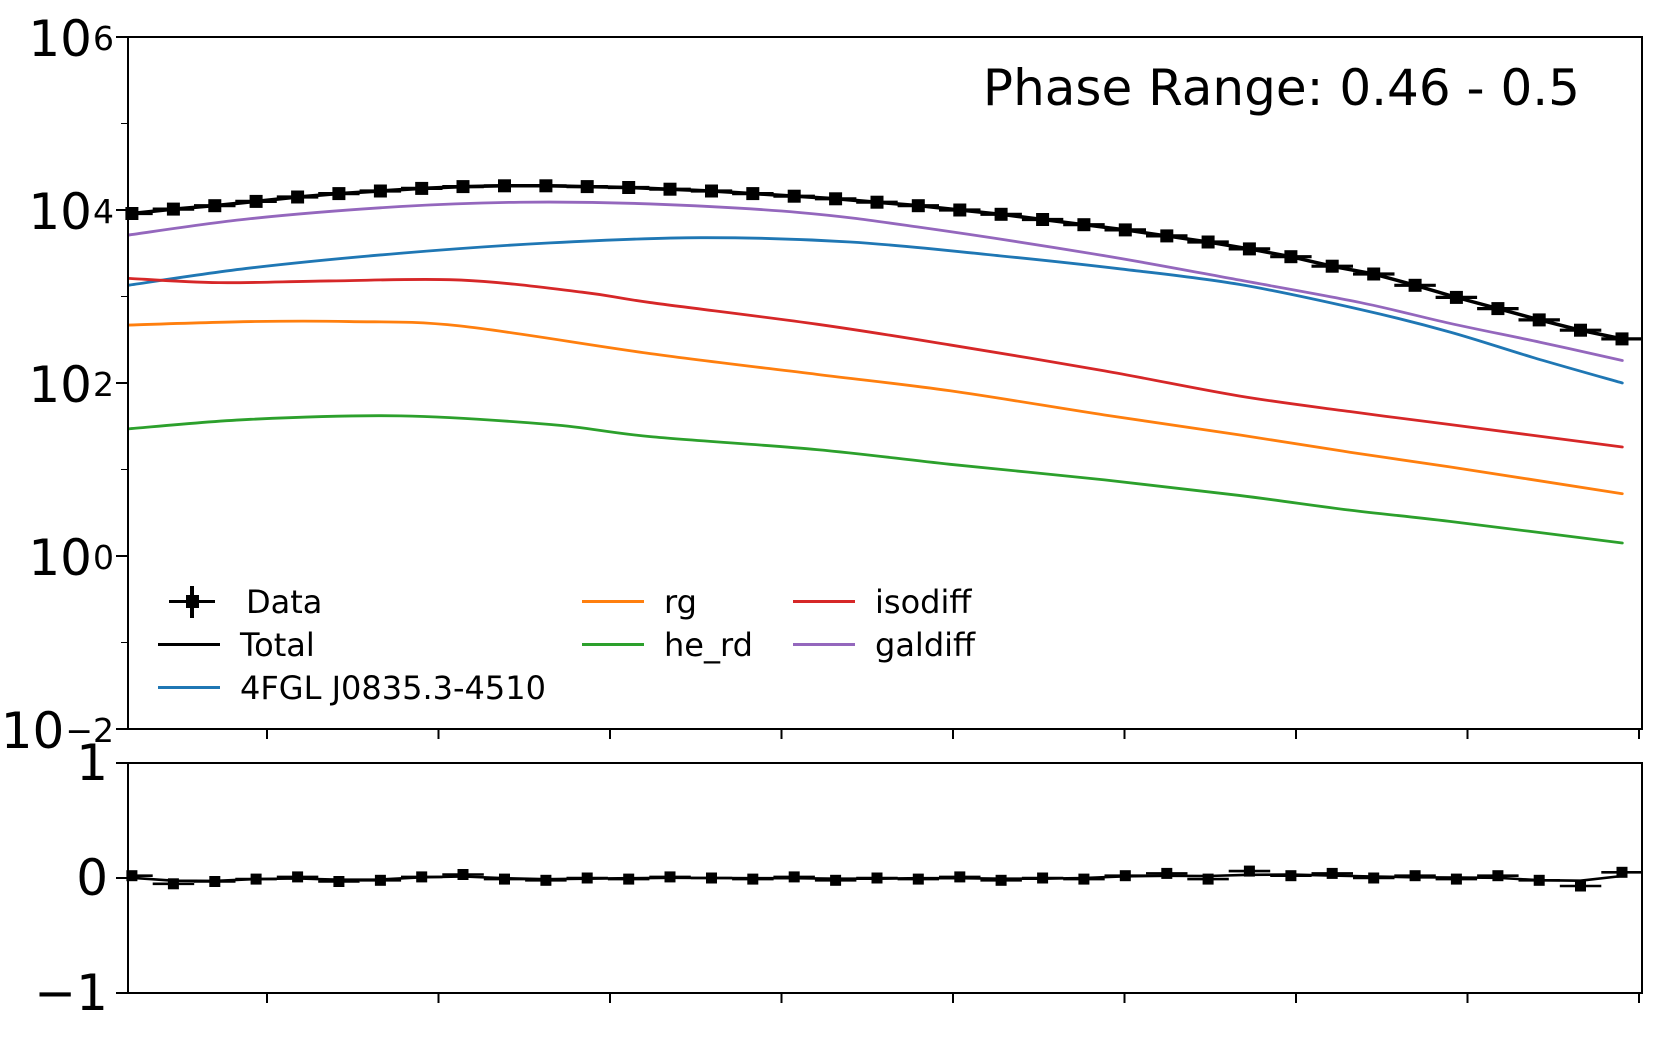 This screenshot has height=1038, width=1661. I want to click on legend-column-1: Data Total 4FGL J0835.3-4510, so click(352, 644).